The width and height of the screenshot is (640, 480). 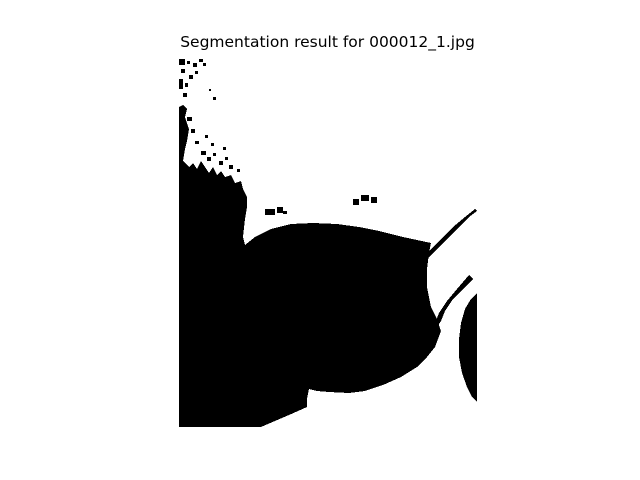 What do you see at coordinates (468, 347) in the screenshot?
I see `mask-foreground-right-edge` at bounding box center [468, 347].